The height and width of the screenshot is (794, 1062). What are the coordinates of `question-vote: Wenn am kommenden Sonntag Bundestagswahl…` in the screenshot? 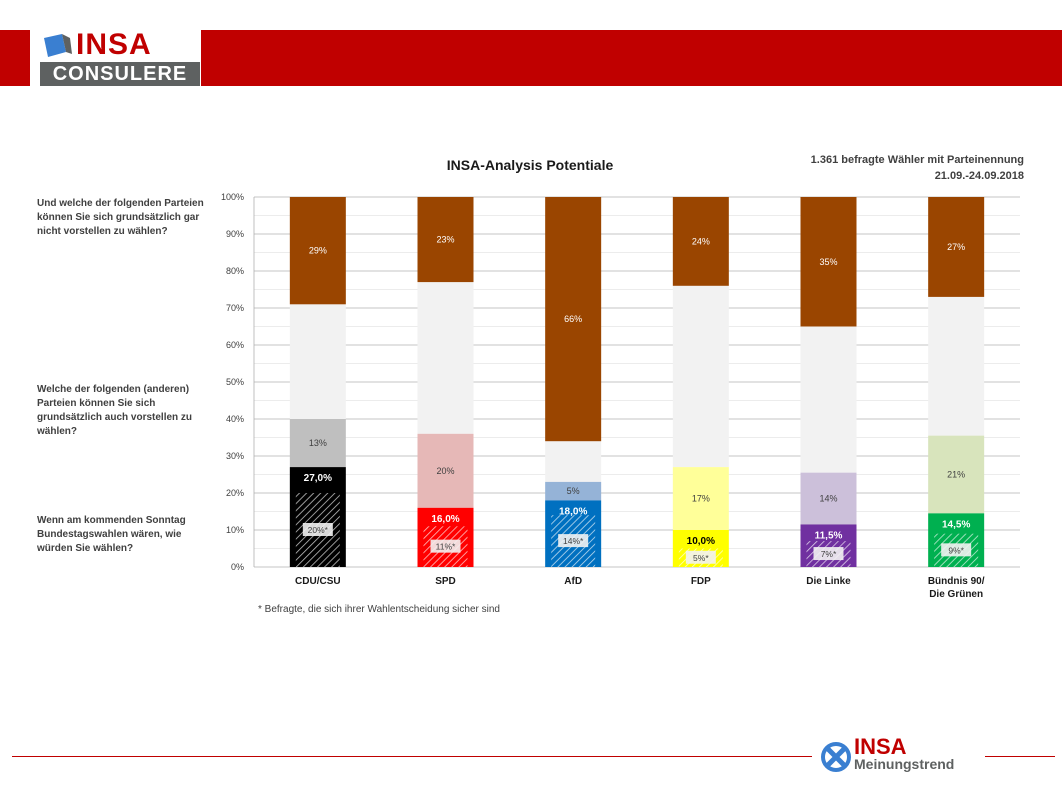 It's located at (111, 534).